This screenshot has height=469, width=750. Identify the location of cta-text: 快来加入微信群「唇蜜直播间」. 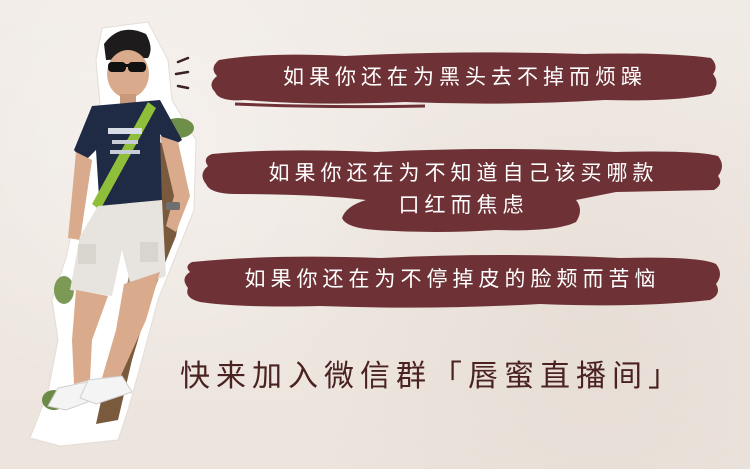
(432, 376).